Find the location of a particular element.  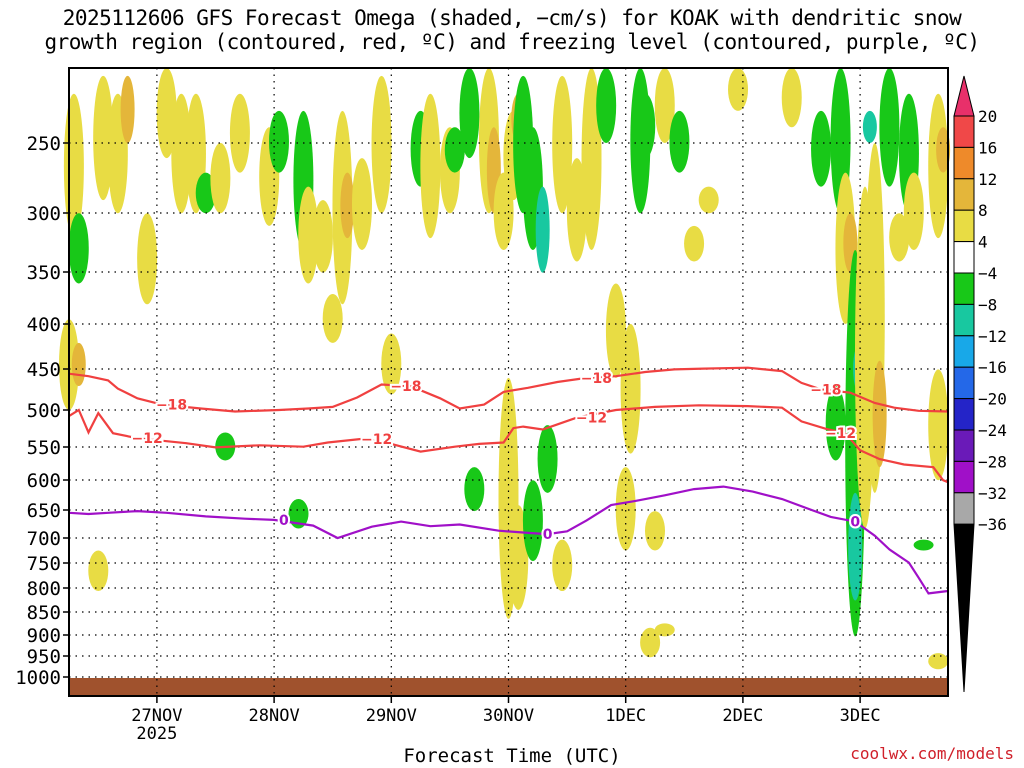

pressure-tick-label: 600 is located at coordinates (44, 481).